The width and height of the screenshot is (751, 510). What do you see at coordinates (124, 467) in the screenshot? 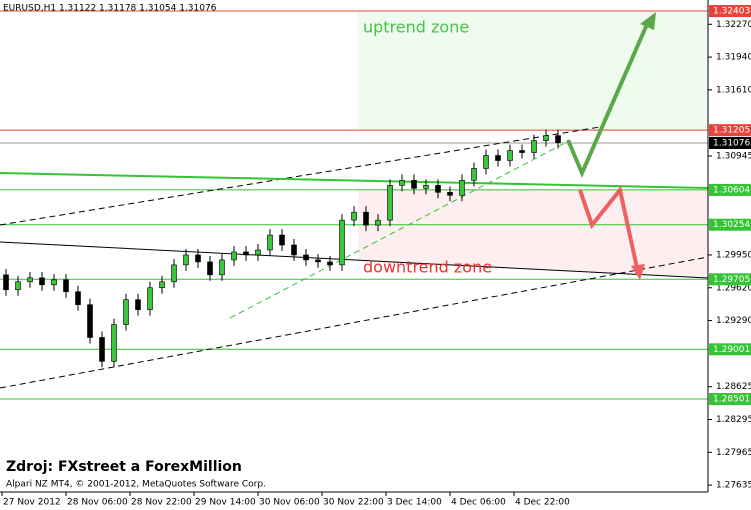
I see `source: Zdroj: FXstreet a ForexMillion` at bounding box center [124, 467].